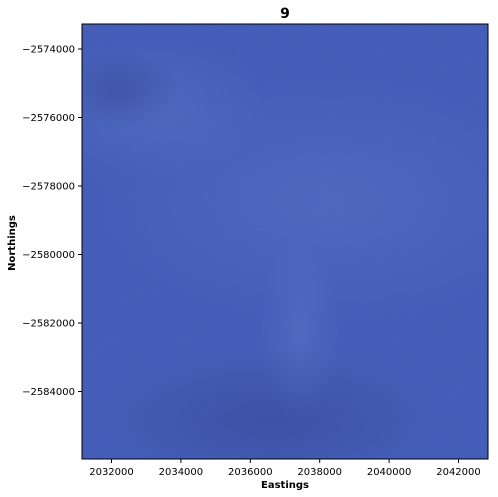  Describe the element at coordinates (250, 472) in the screenshot. I see `x-tick-label: 2036000` at that location.